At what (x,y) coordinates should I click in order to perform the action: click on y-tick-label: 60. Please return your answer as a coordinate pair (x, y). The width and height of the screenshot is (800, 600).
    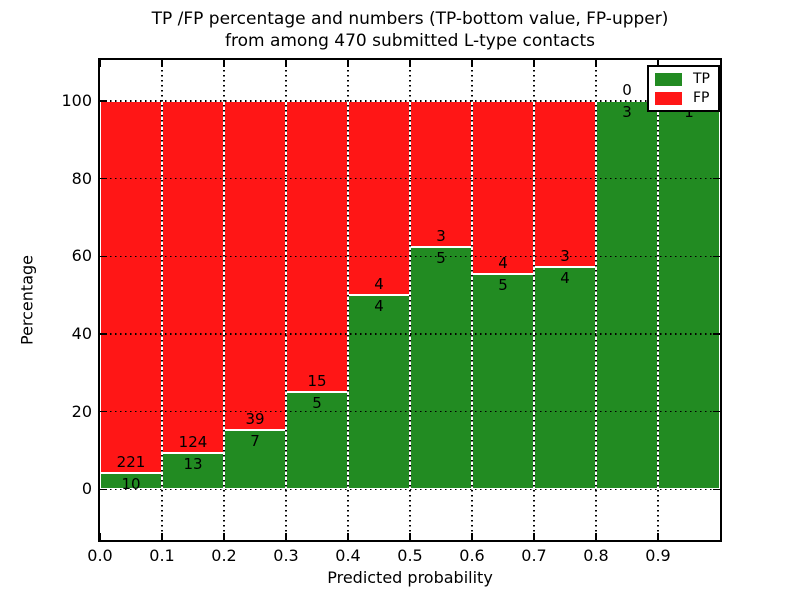
    Looking at the image, I should click on (81, 256).